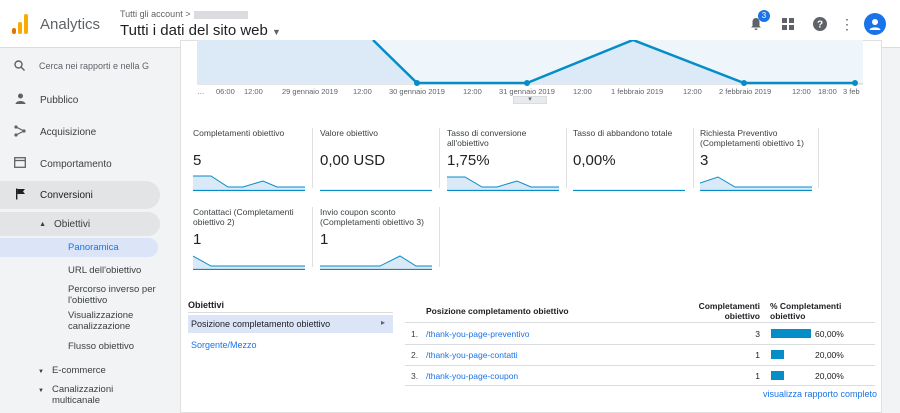  I want to click on goals-option-position: Posizione completamento obiettivo ▸, so click(290, 324).